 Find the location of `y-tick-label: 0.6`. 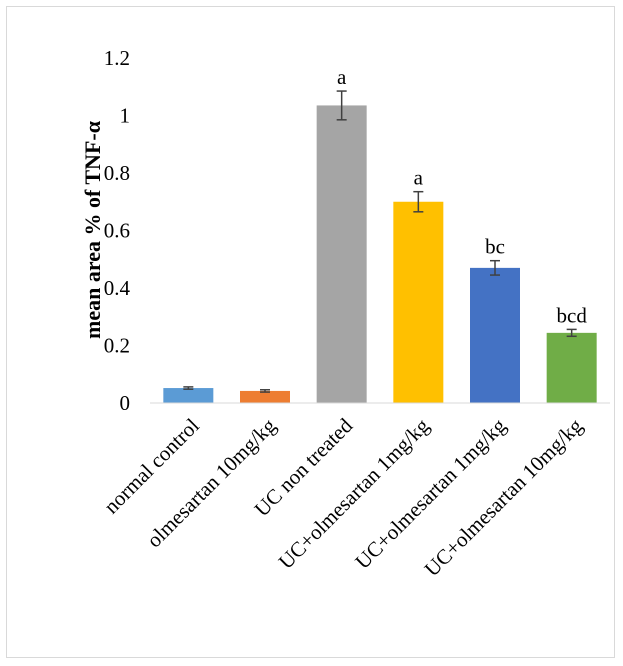

y-tick-label: 0.6 is located at coordinates (117, 231).